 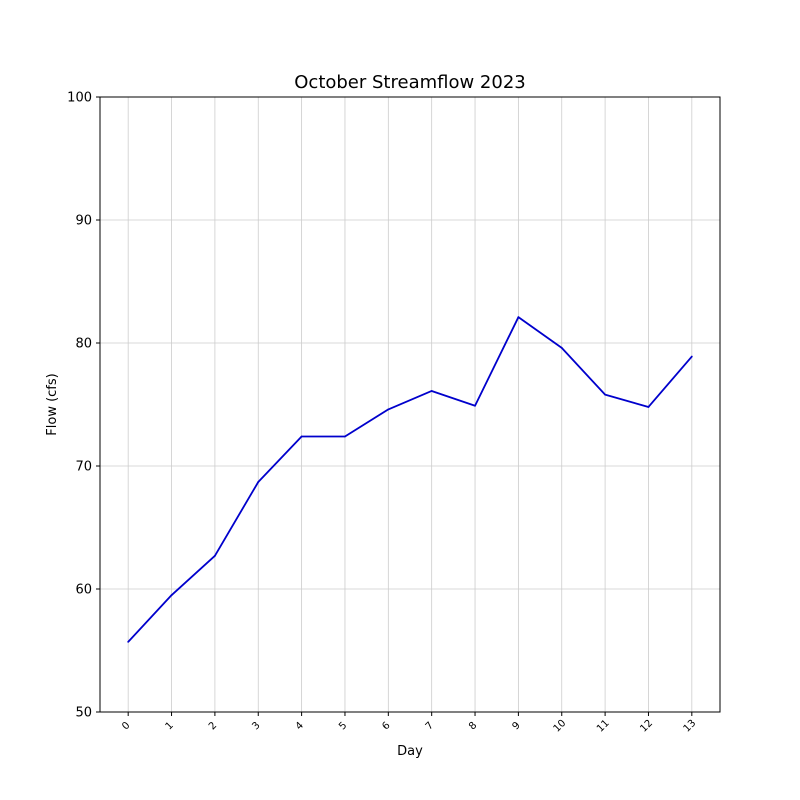 I want to click on chart-title: October Streamflow 2023, so click(x=410, y=82).